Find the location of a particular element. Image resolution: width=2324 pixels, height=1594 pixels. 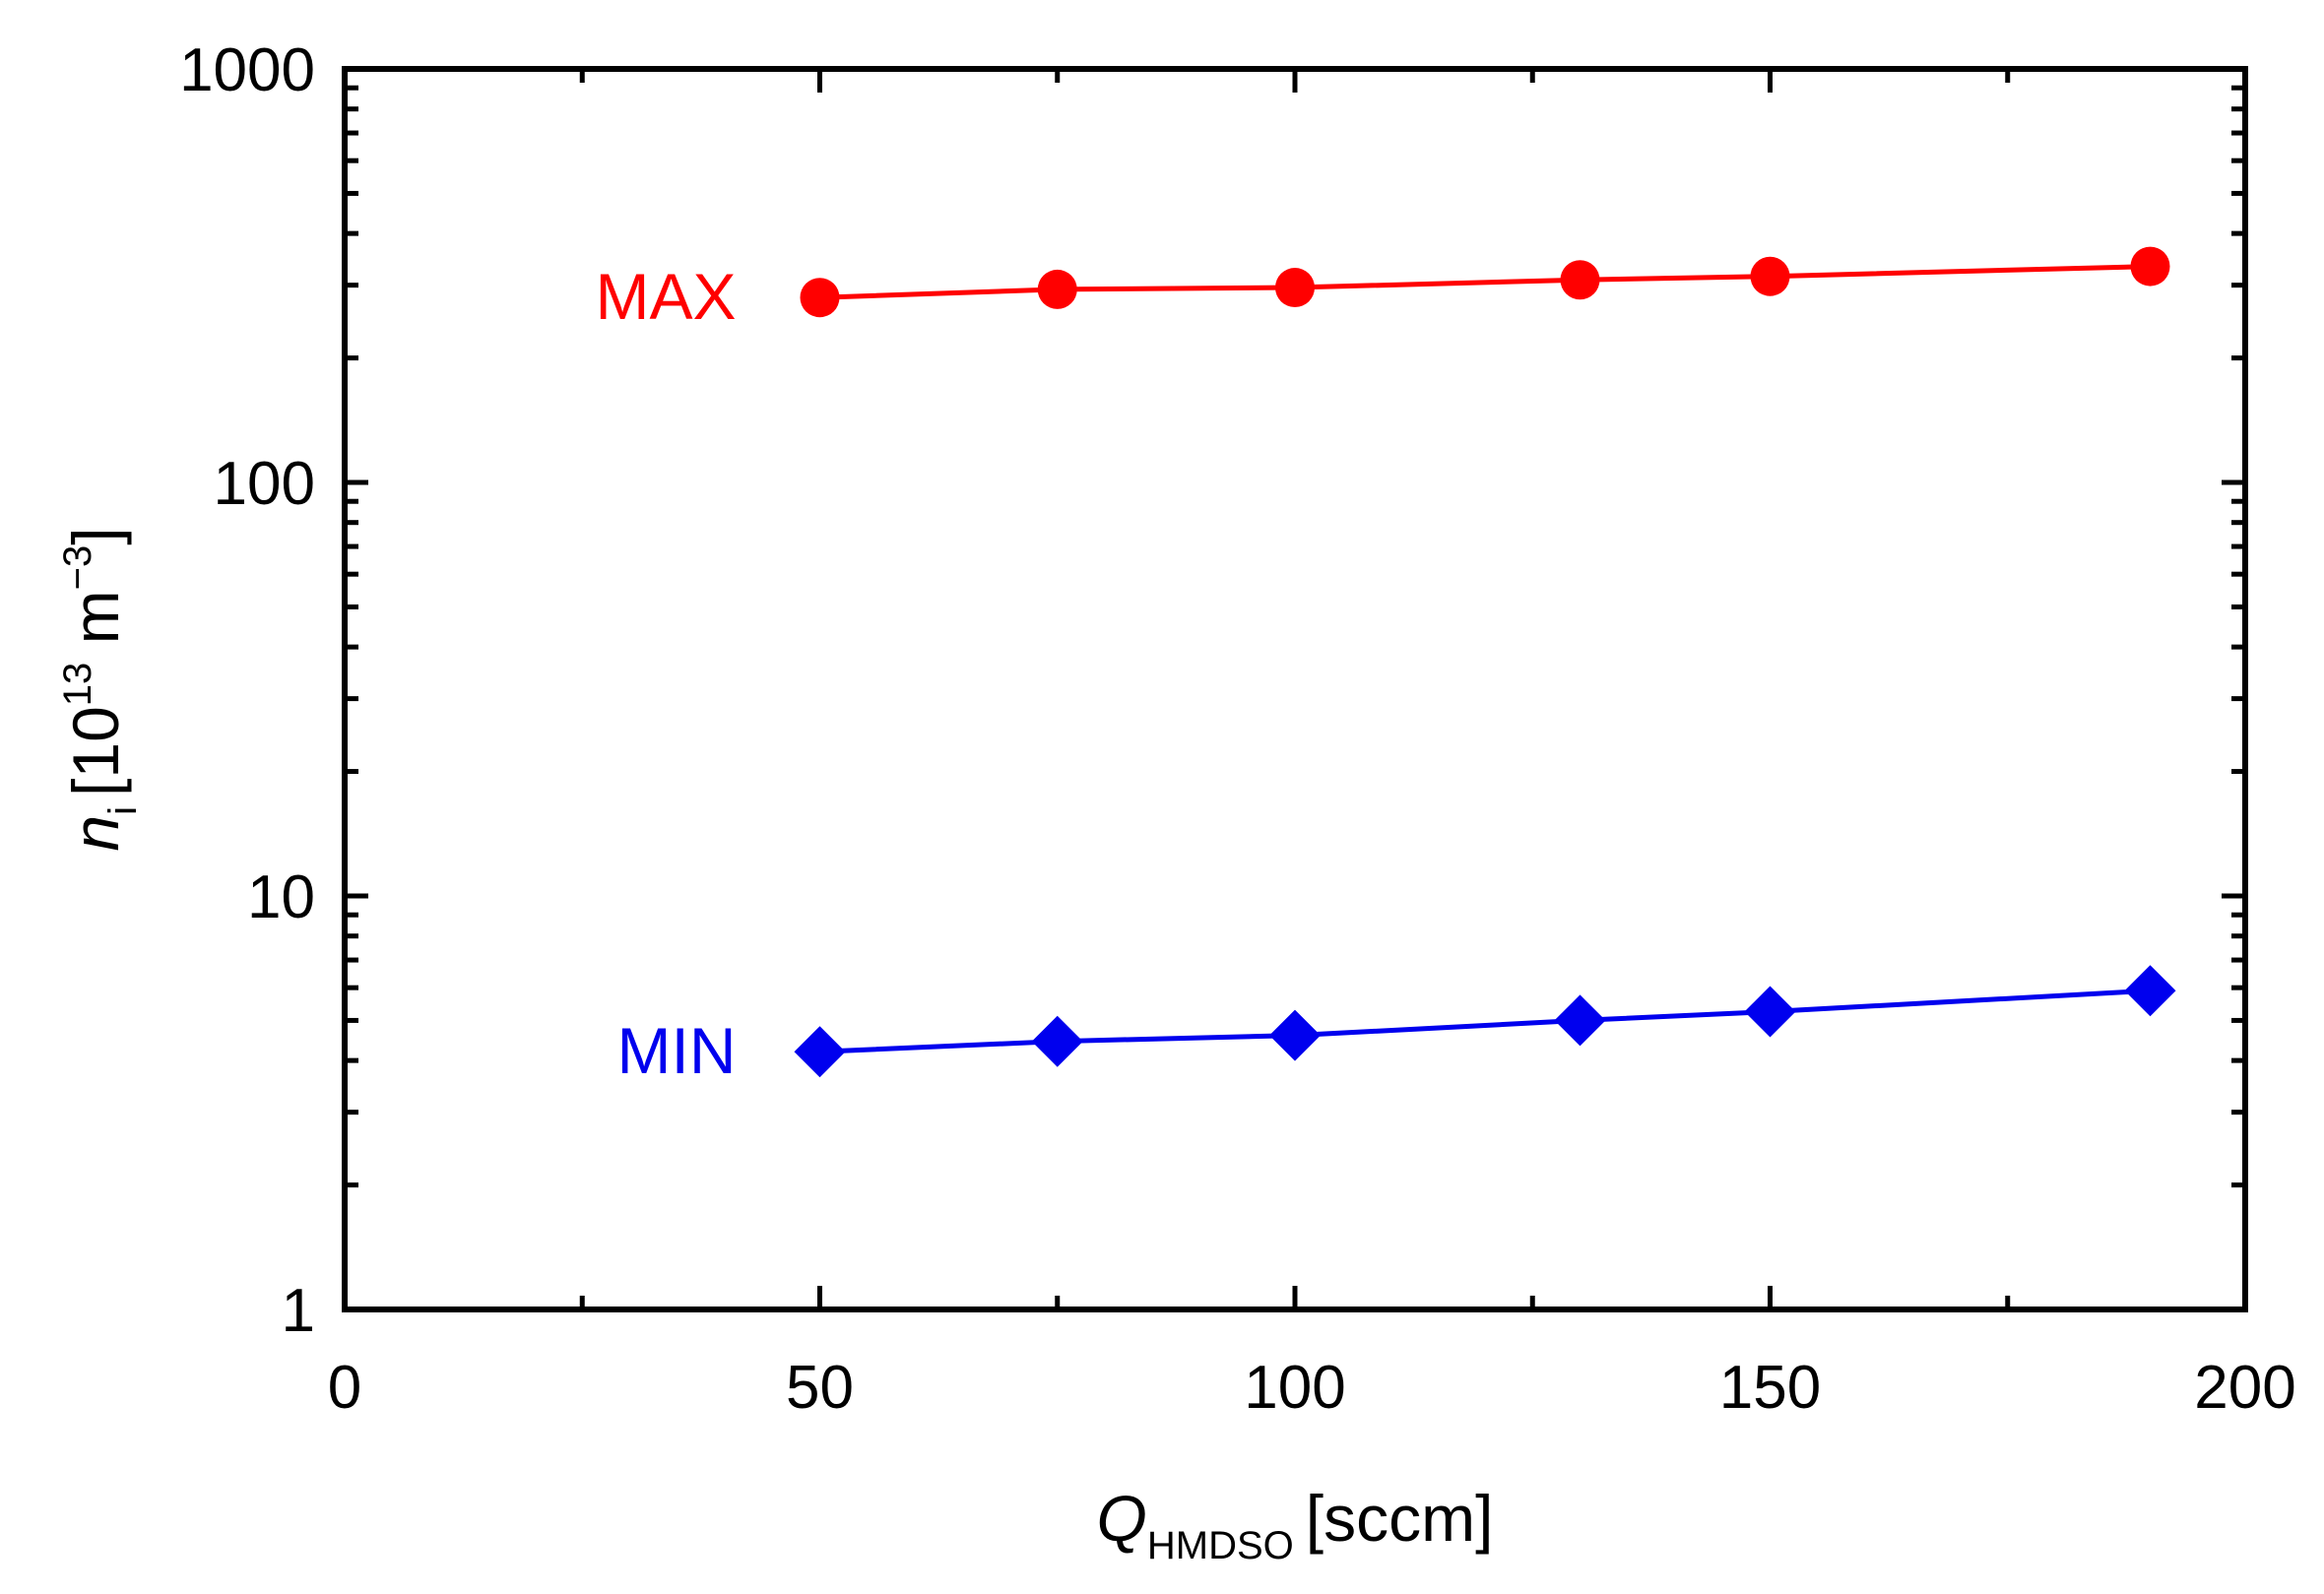

series-label-max: MAX is located at coordinates (665, 296).